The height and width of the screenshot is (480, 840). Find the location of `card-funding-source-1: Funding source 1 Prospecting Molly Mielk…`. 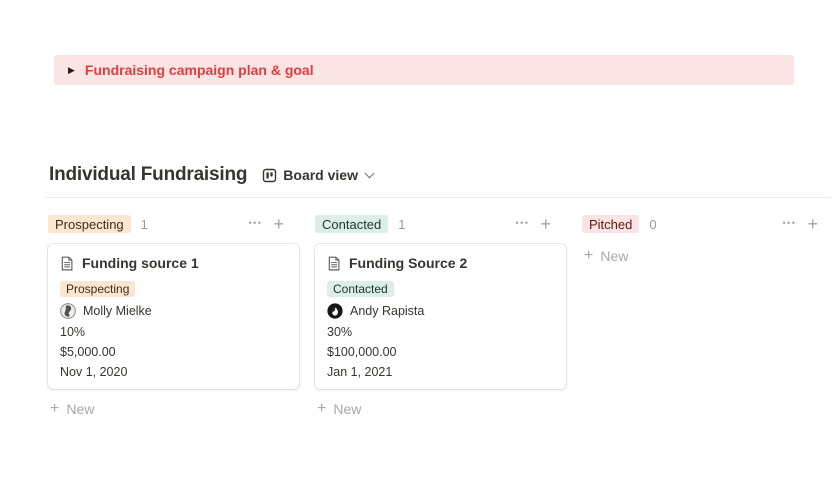

card-funding-source-1: Funding source 1 Prospecting Molly Mielk… is located at coordinates (173, 316).